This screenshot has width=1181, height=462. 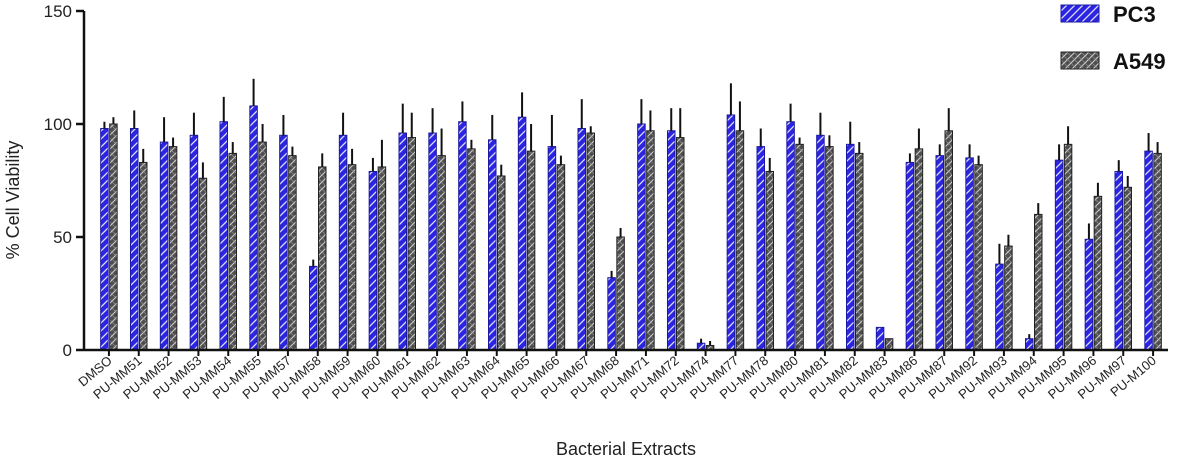 I want to click on x-axis-title: Bacterial Extracts, so click(x=626, y=449).